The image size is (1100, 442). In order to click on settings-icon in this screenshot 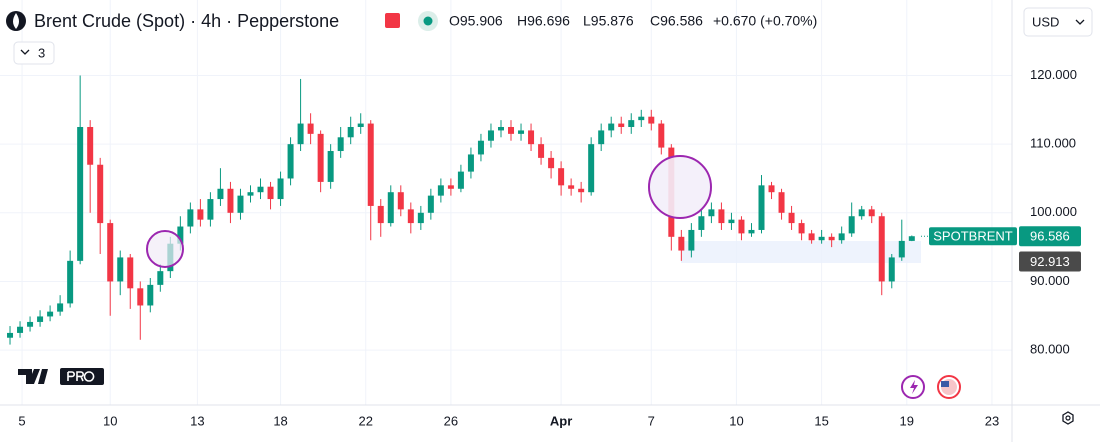, I will do `click(1068, 418)`.